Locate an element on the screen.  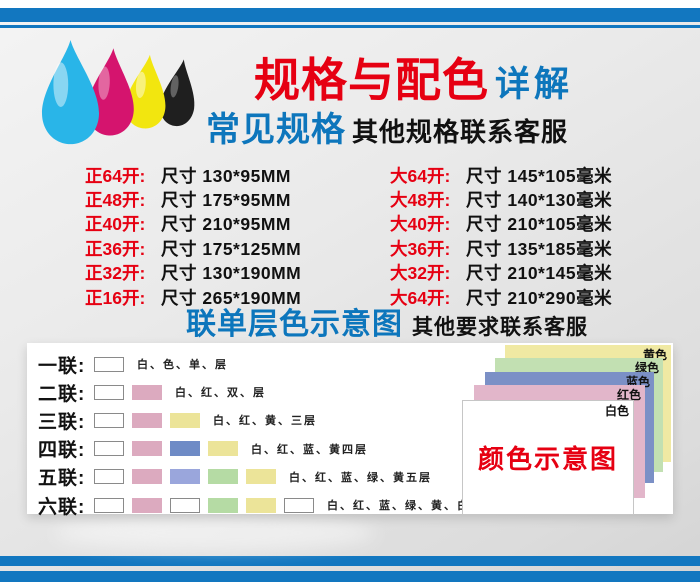
spec-size-value: 尺寸 210*105毫米 is located at coordinates (539, 224).